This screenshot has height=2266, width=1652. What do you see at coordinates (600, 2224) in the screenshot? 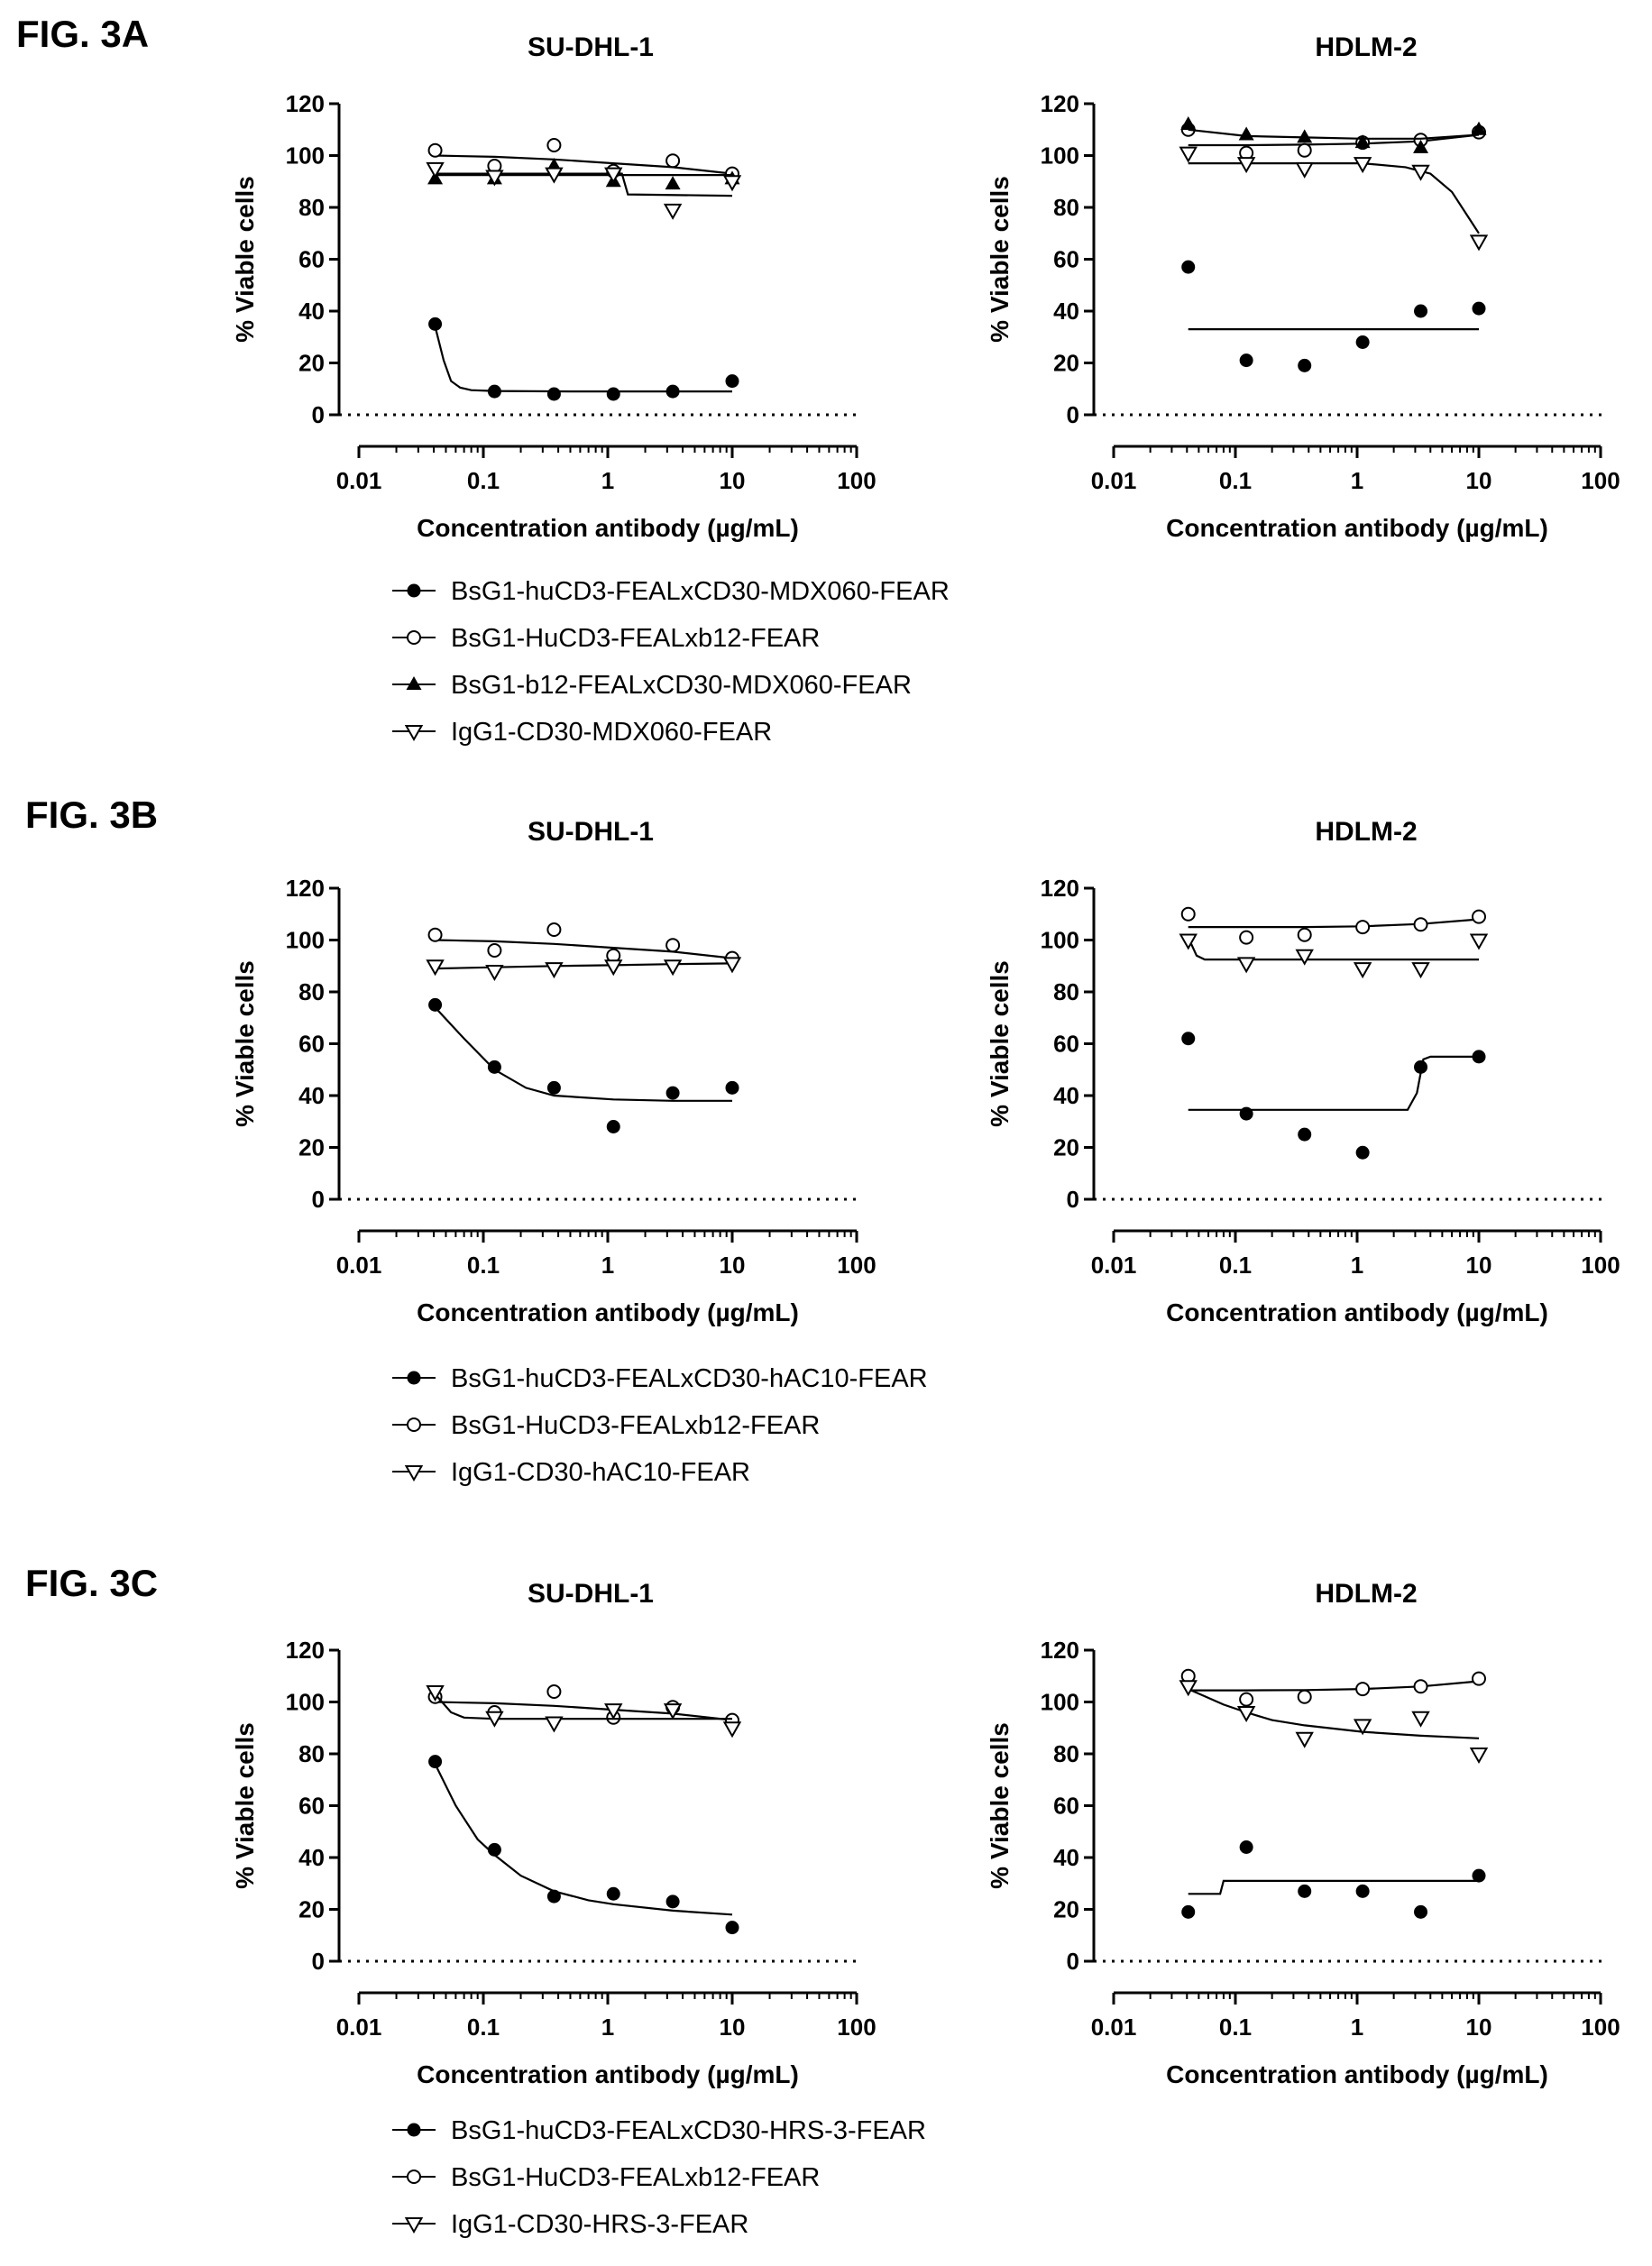
I see `legend-label: IgG1-CD30-HRS-3-FEAR` at bounding box center [600, 2224].